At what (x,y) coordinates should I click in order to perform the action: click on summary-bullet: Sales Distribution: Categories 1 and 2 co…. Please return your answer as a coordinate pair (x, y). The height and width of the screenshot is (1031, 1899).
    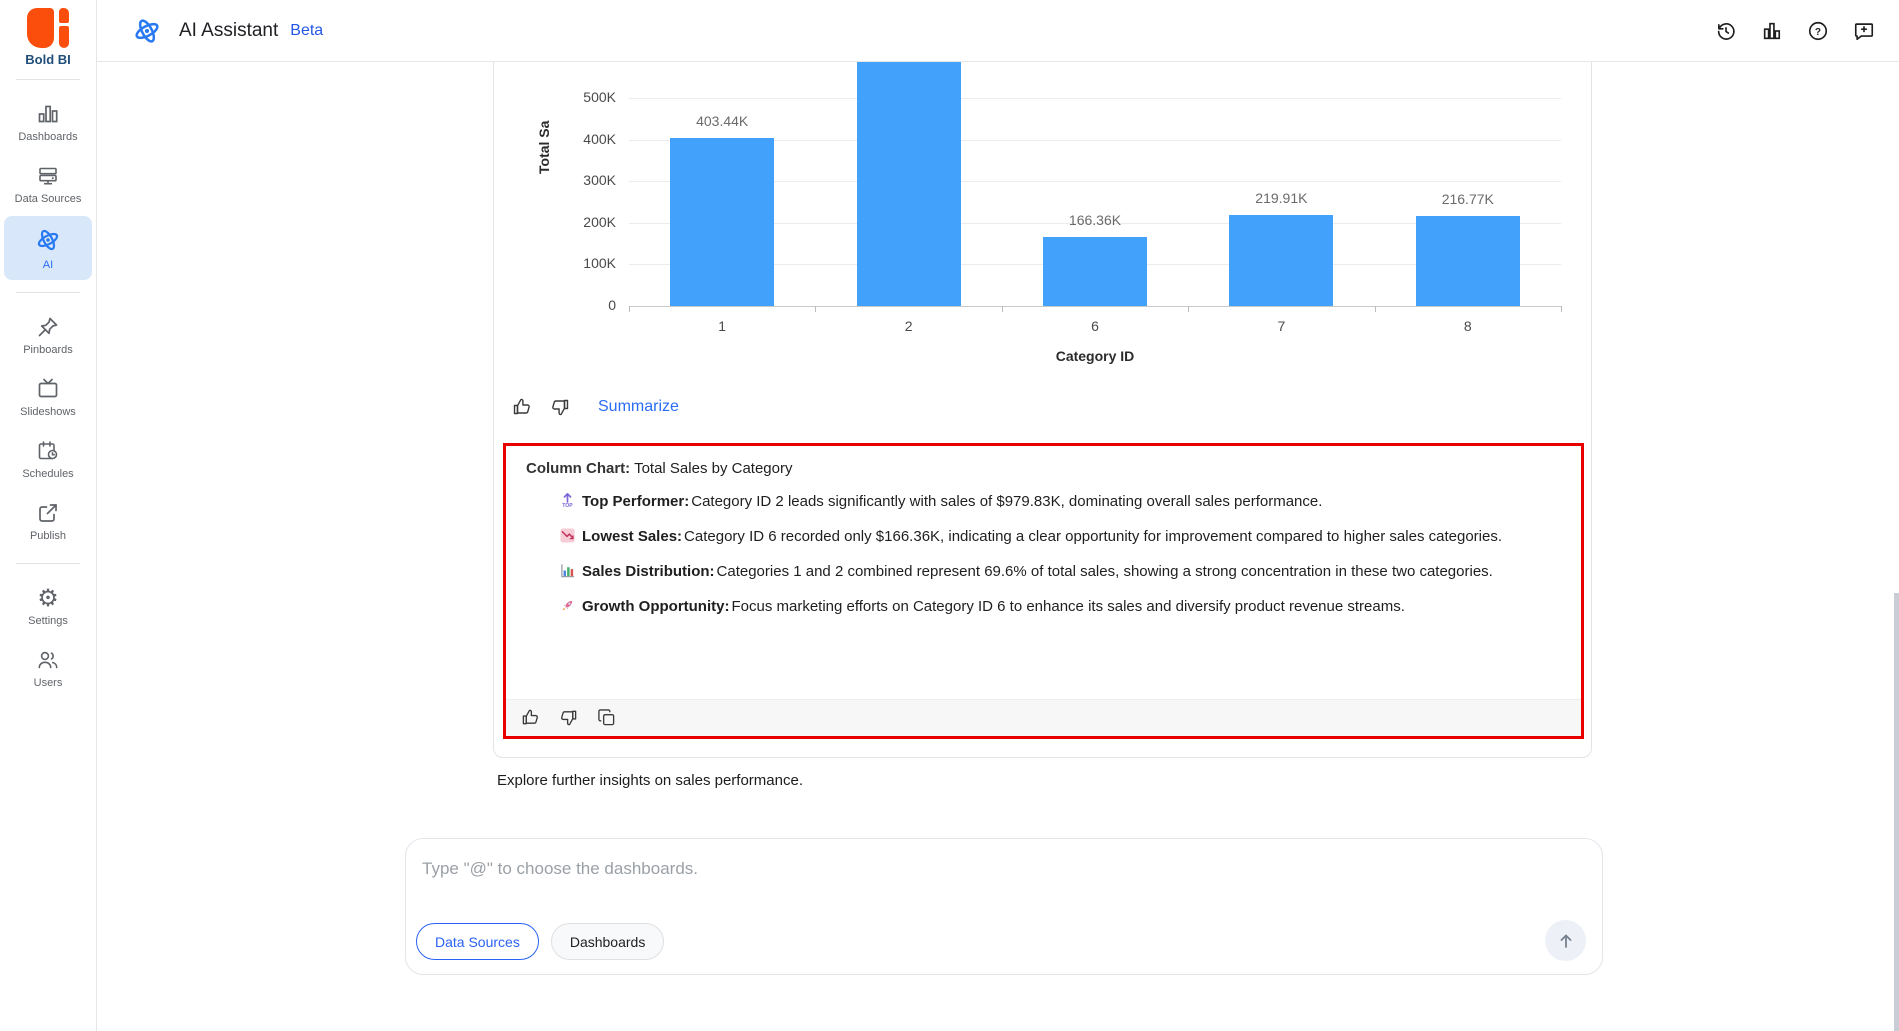
    Looking at the image, I should click on (1032, 571).